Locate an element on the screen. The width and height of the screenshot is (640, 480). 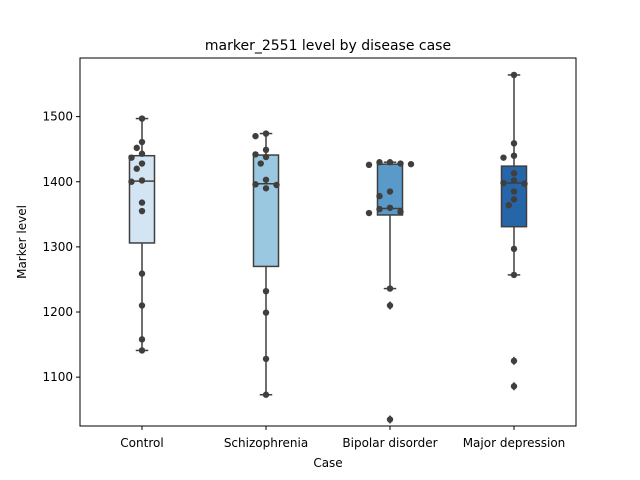
x-tick-label: Bipolar disorder is located at coordinates (389, 443).